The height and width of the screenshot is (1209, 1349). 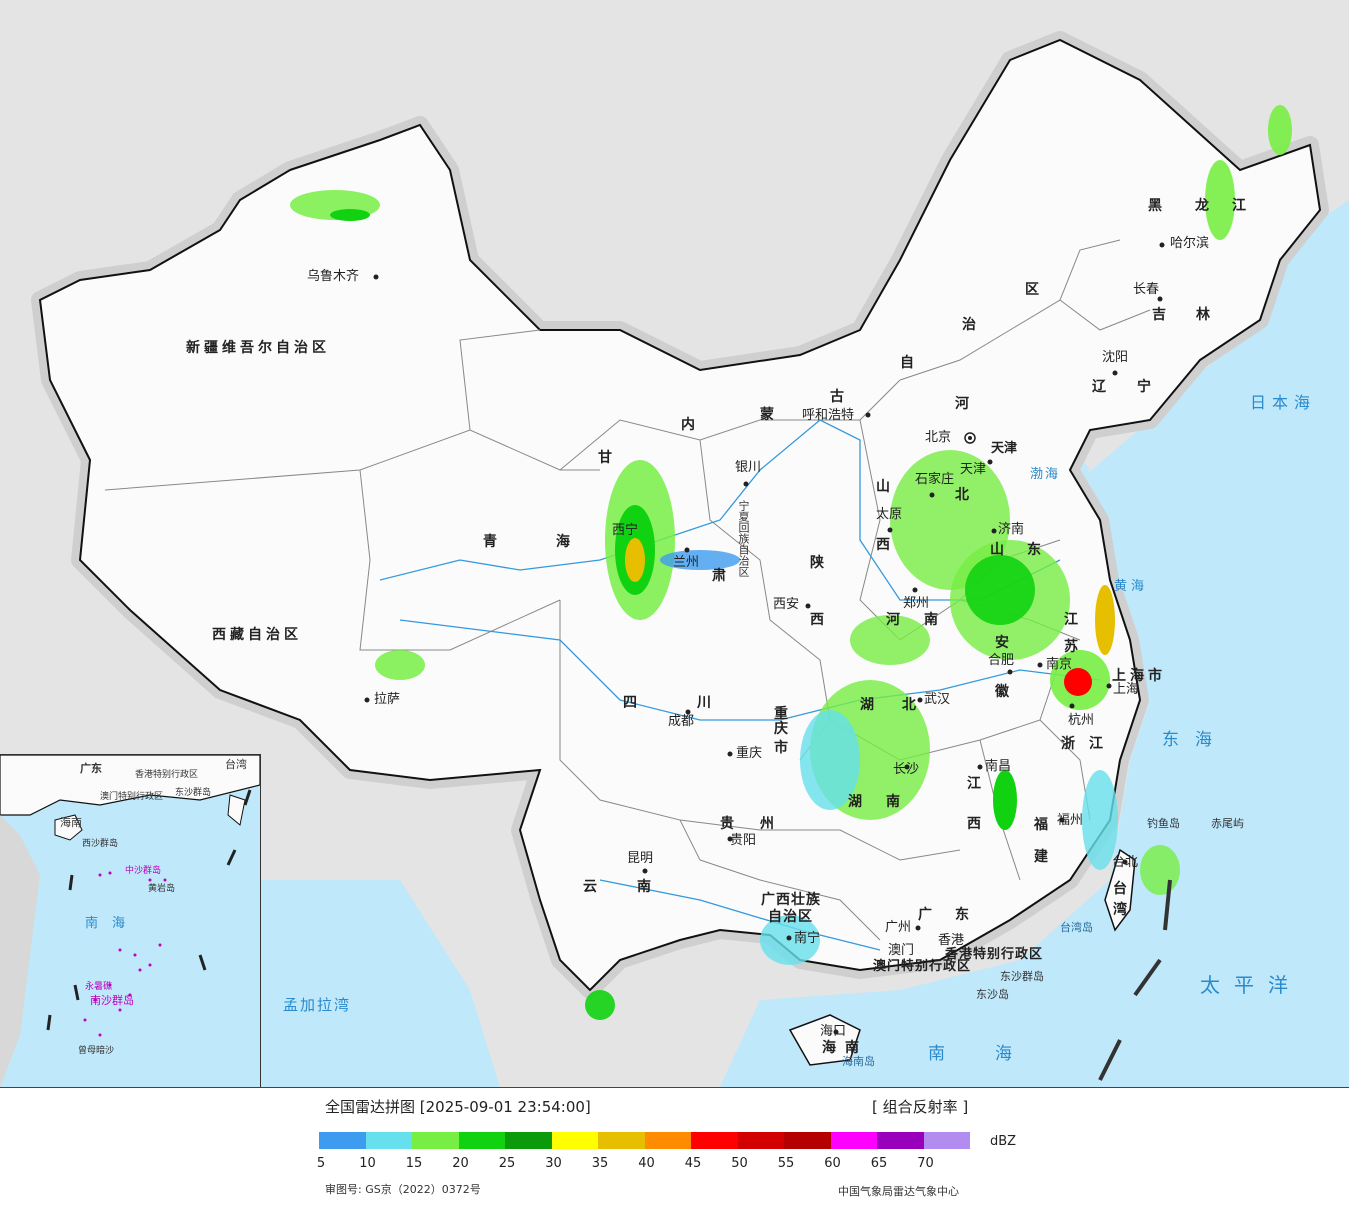 What do you see at coordinates (906, 769) in the screenshot?
I see `city-changsha: 长沙` at bounding box center [906, 769].